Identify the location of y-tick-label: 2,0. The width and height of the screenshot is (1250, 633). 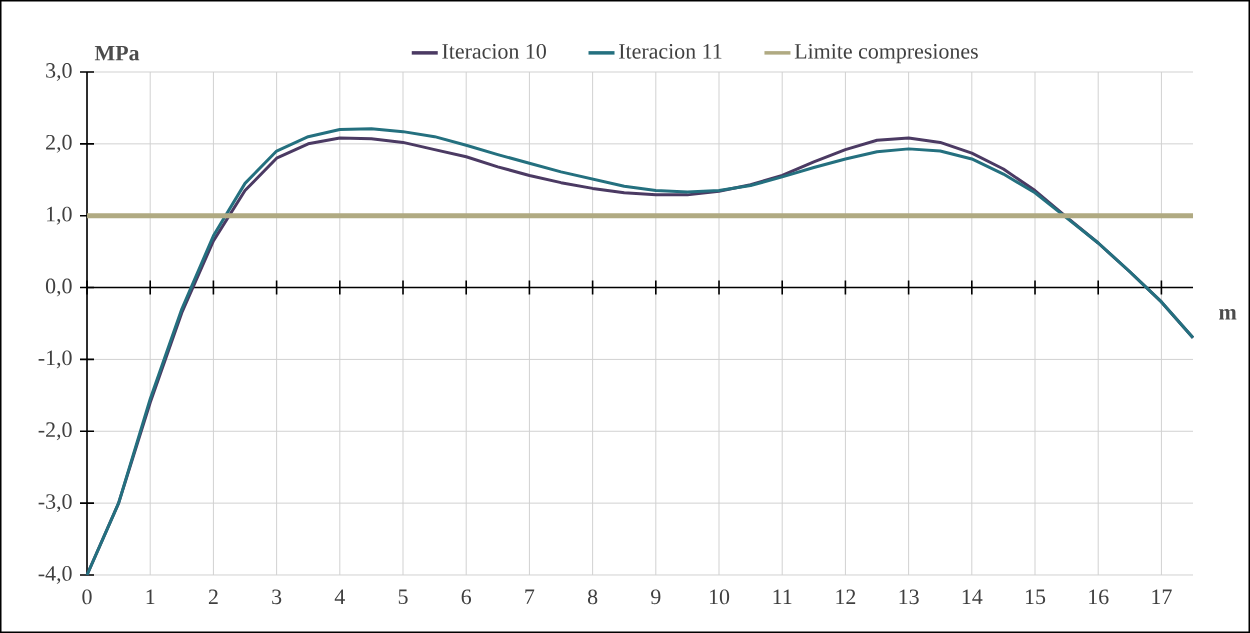
(59, 143).